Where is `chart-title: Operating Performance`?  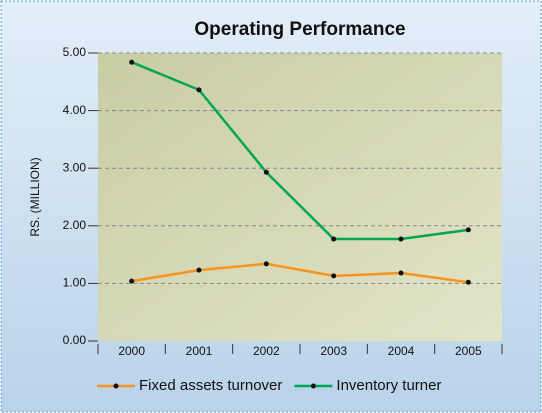
chart-title: Operating Performance is located at coordinates (299, 29).